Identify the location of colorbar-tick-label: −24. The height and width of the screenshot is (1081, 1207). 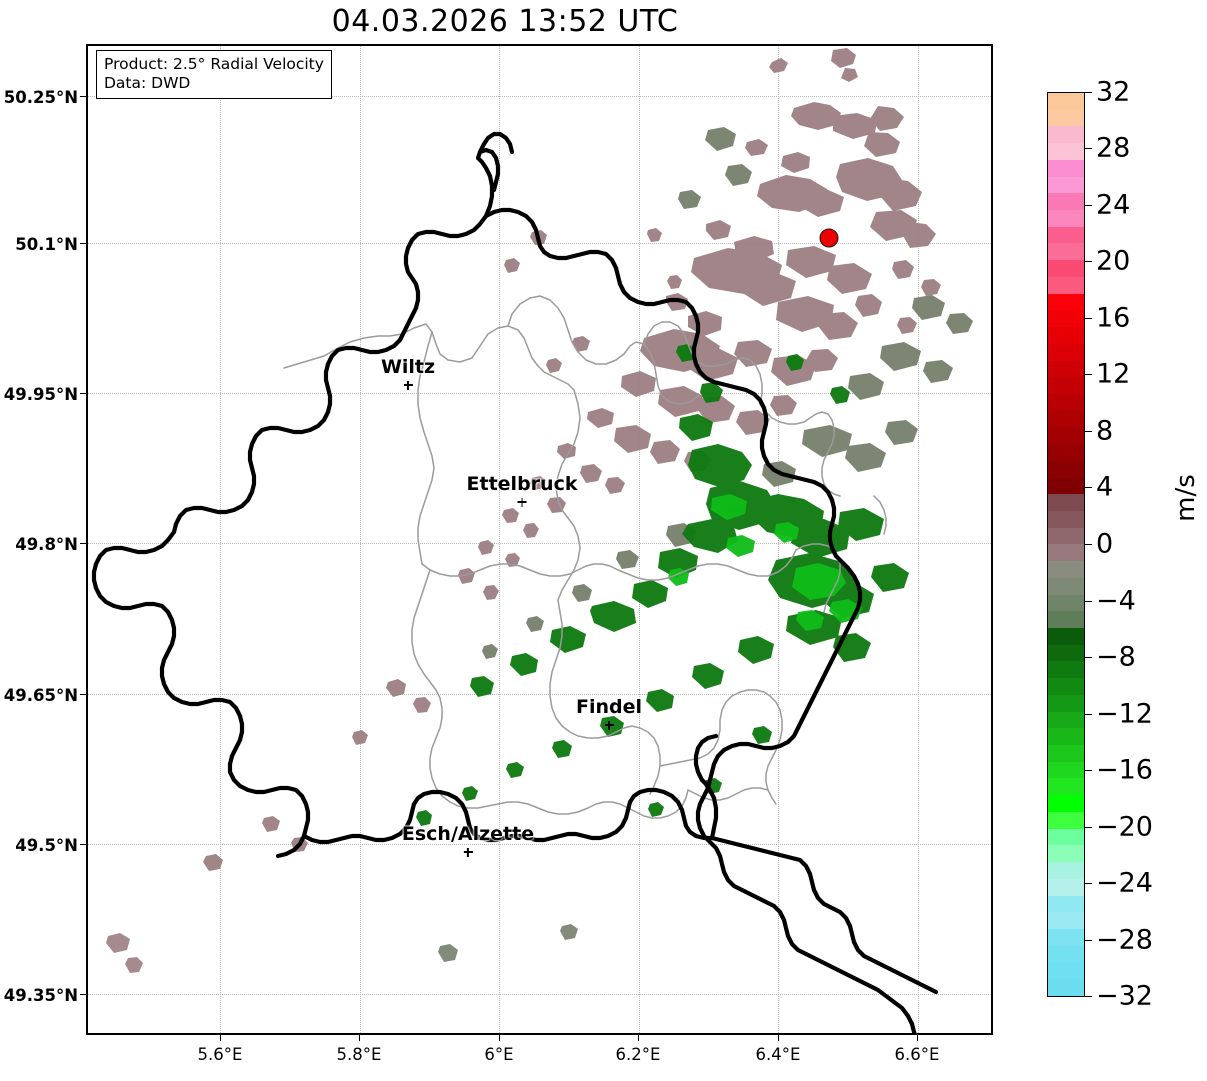
(1124, 883).